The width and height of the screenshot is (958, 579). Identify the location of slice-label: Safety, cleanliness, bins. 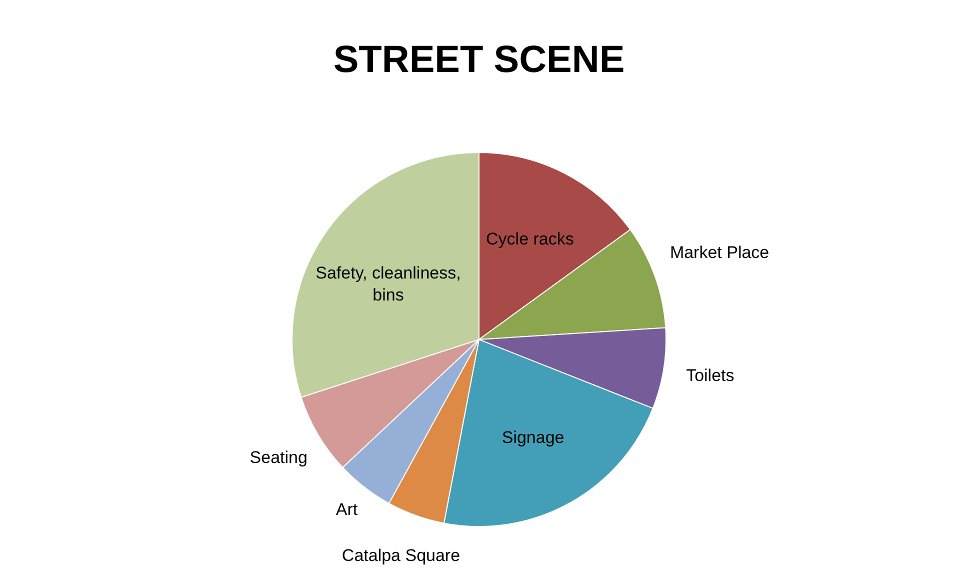
(388, 284).